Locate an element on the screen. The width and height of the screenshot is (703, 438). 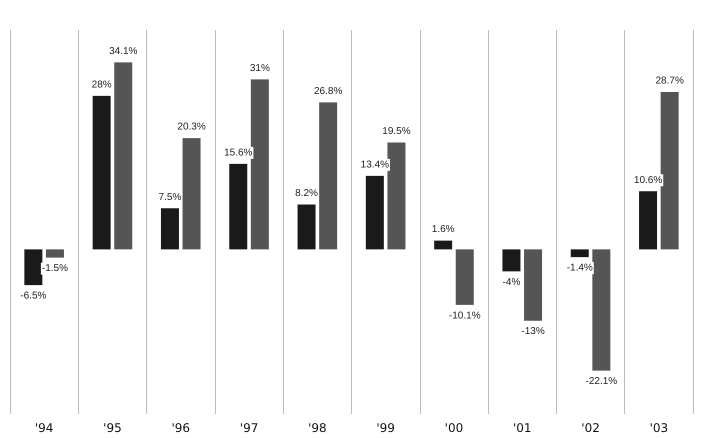
data-label: 19.5% is located at coordinates (396, 131).